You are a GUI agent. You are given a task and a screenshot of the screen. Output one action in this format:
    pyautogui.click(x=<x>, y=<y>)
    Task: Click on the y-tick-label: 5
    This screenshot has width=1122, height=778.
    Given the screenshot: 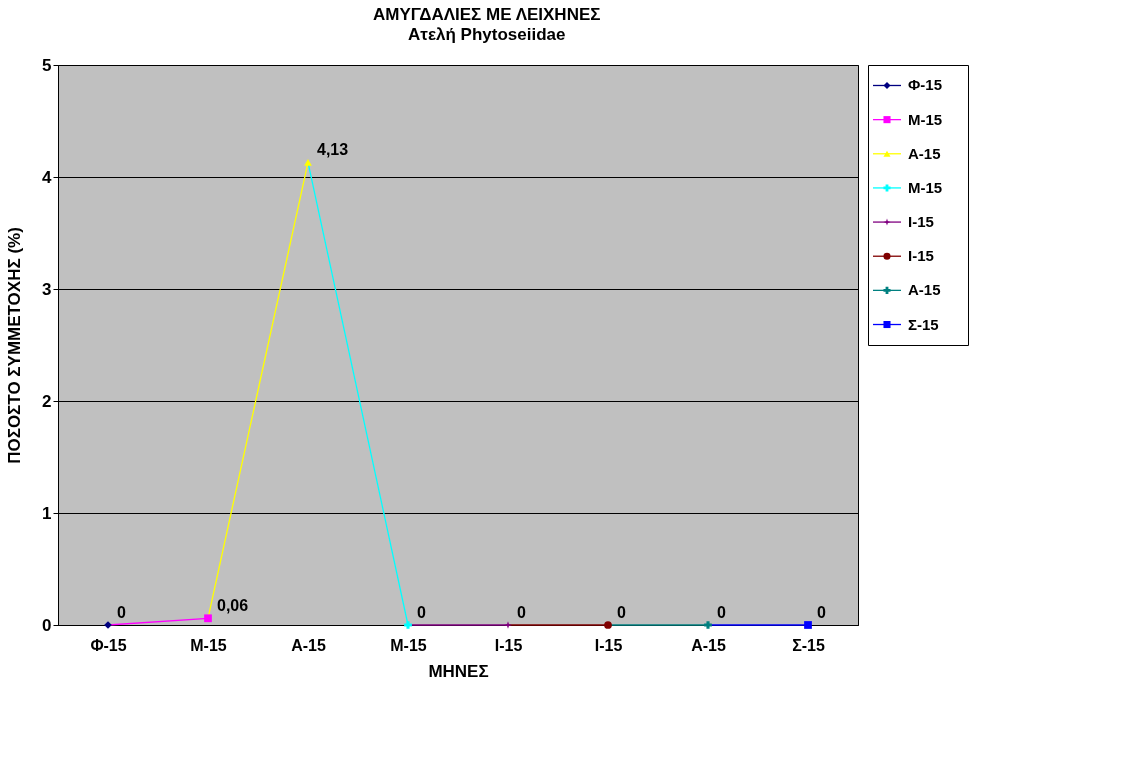 What is the action you would take?
    pyautogui.click(x=47, y=65)
    